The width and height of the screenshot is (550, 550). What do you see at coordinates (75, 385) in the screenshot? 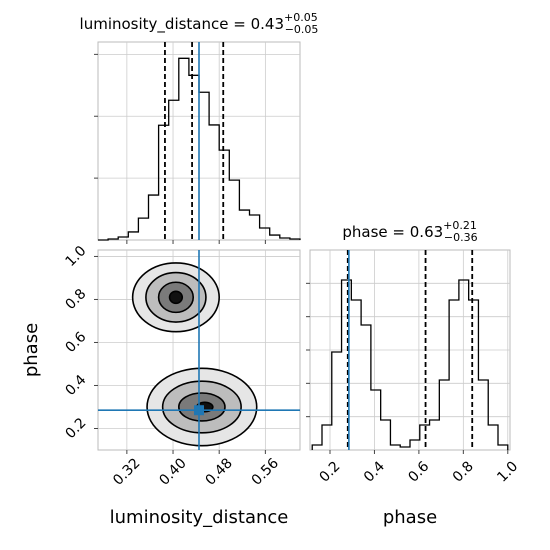
I see `y-tick-label: 0.4` at bounding box center [75, 385].